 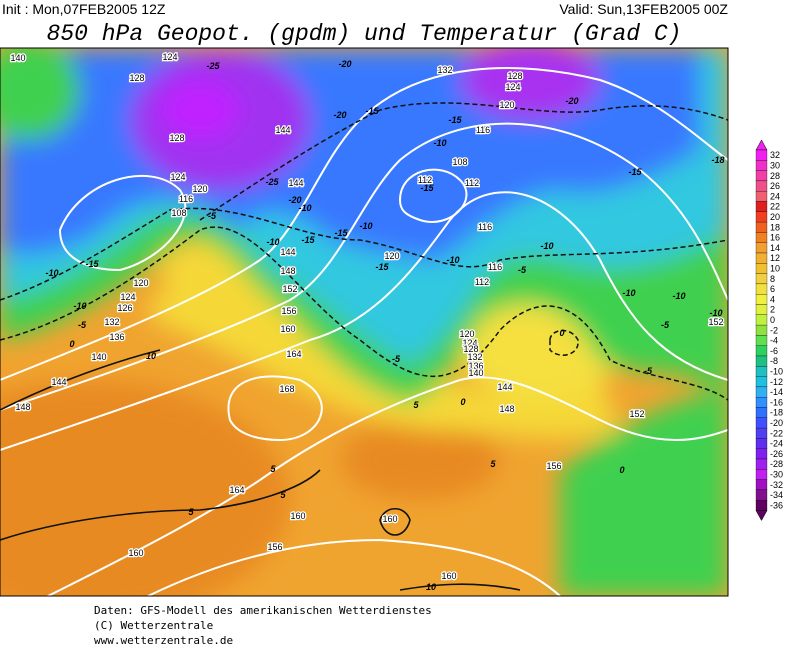 I want to click on colorbar-label: -24, so click(x=776, y=444).